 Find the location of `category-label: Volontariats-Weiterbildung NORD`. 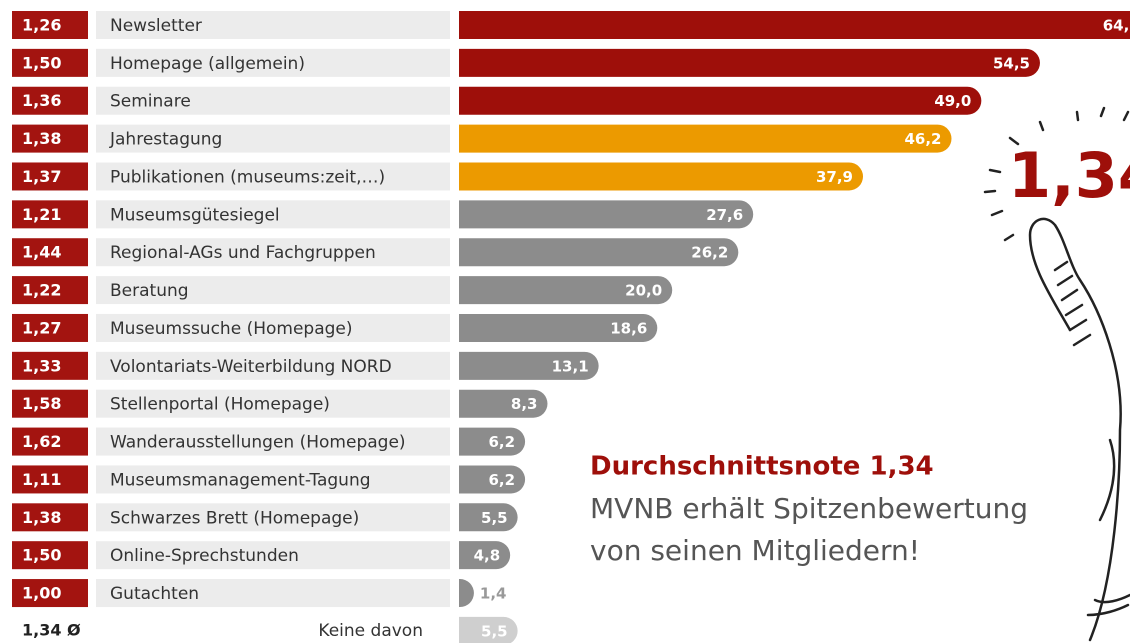

category-label: Volontariats-Weiterbildung NORD is located at coordinates (251, 367).